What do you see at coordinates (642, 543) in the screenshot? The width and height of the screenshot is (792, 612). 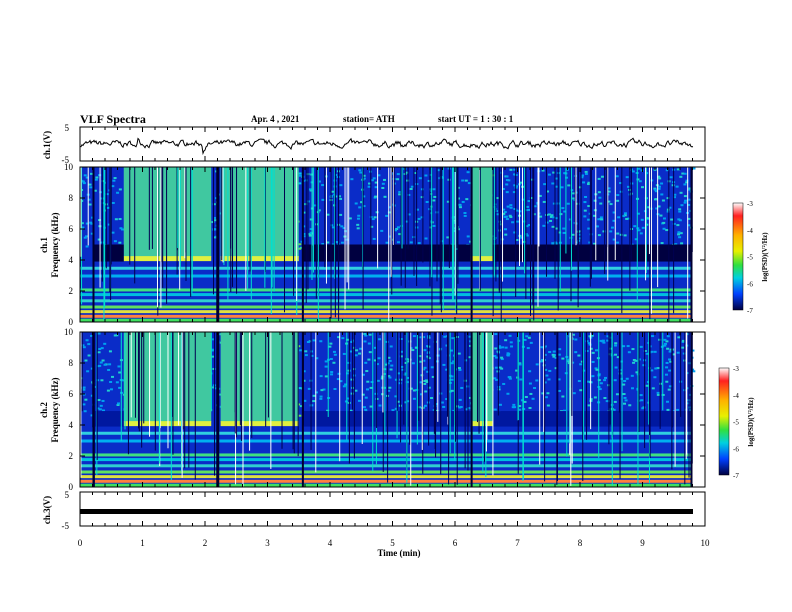 I see `x-tick-label: 9` at bounding box center [642, 543].